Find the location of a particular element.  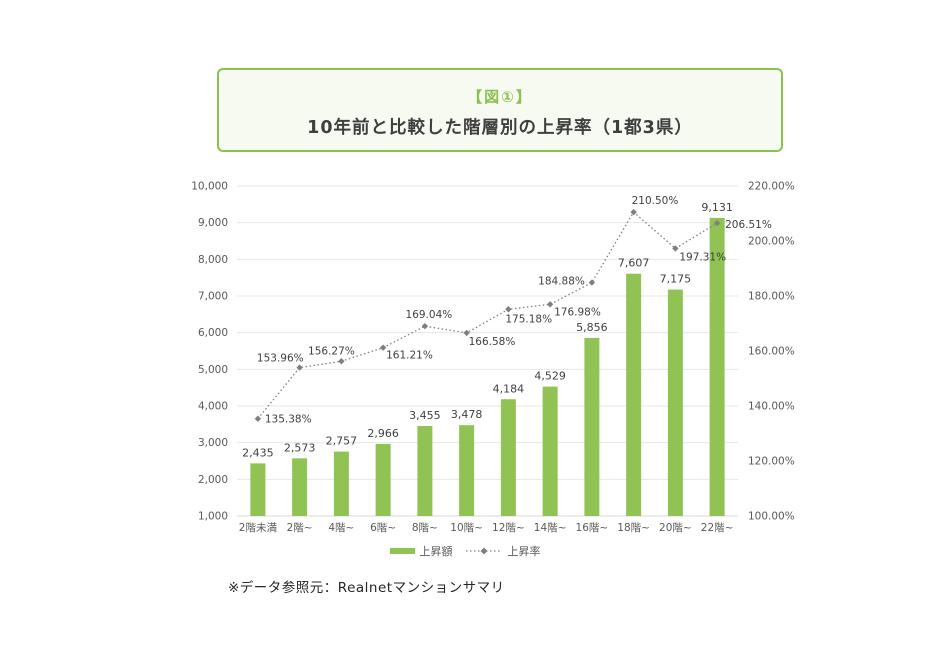

x-axis-category-label: 2階~ is located at coordinates (300, 528).